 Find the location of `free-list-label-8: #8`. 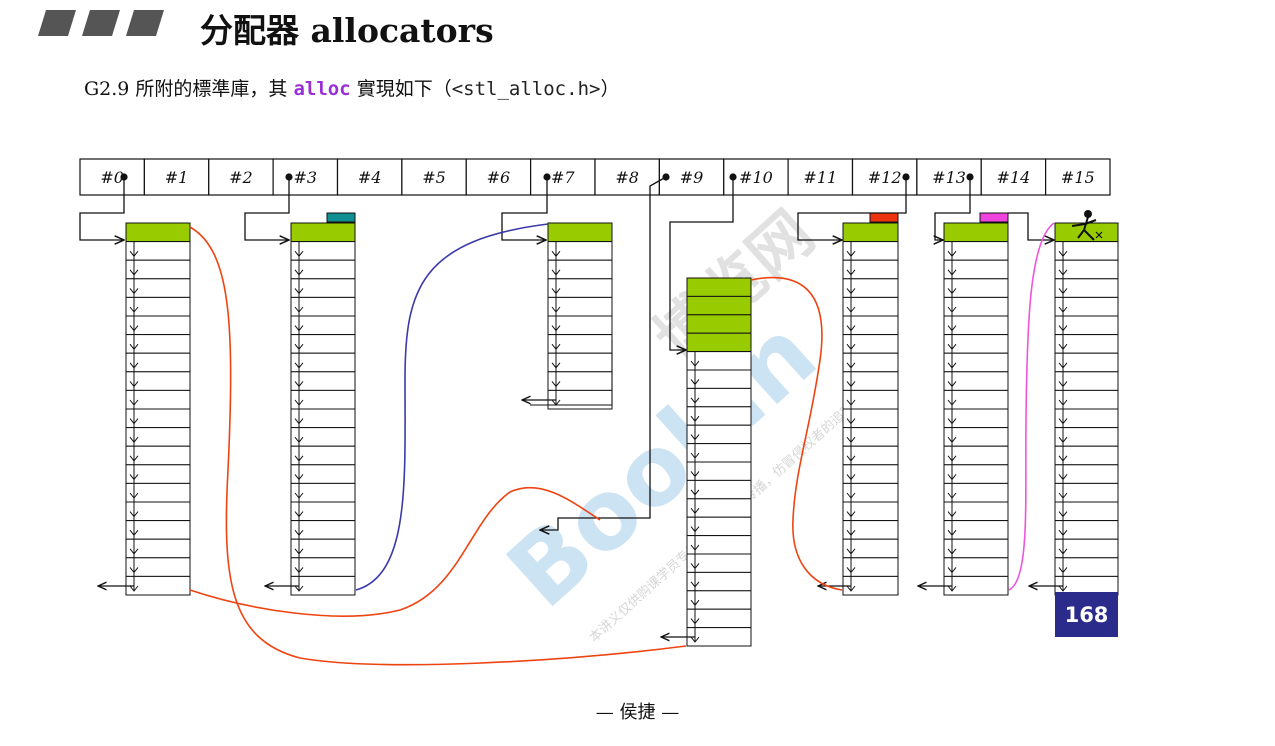

free-list-label-8: #8 is located at coordinates (627, 177).